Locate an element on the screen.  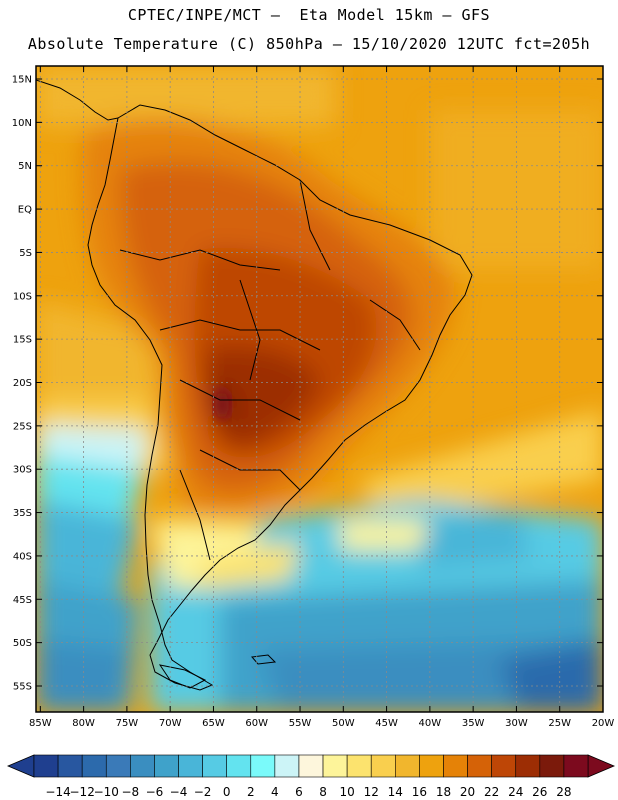
island-falklands is located at coordinates (264, 659).